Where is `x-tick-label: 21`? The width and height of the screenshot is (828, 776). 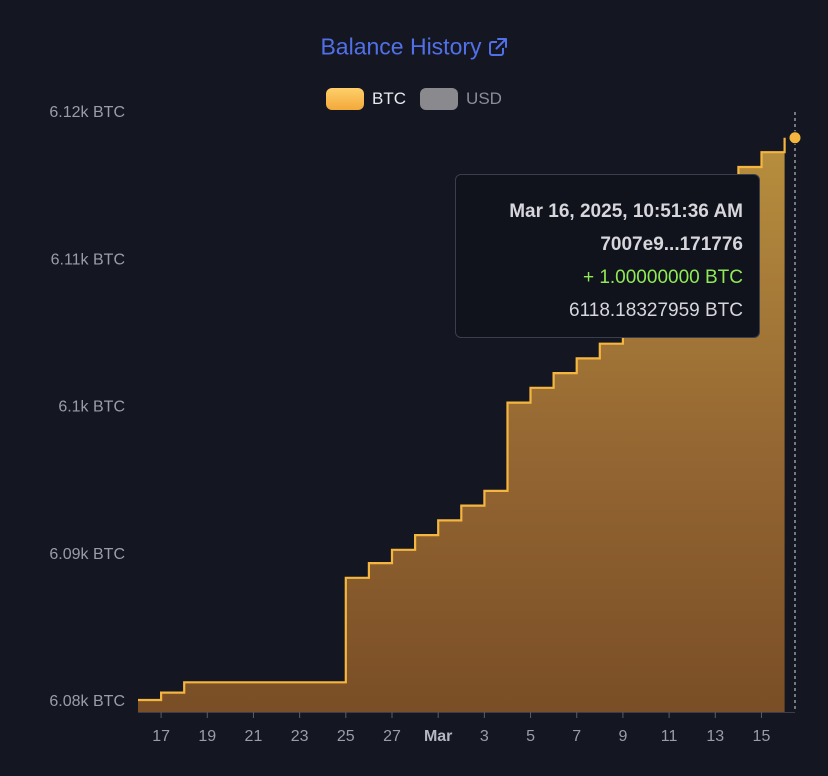
x-tick-label: 21 is located at coordinates (254, 736).